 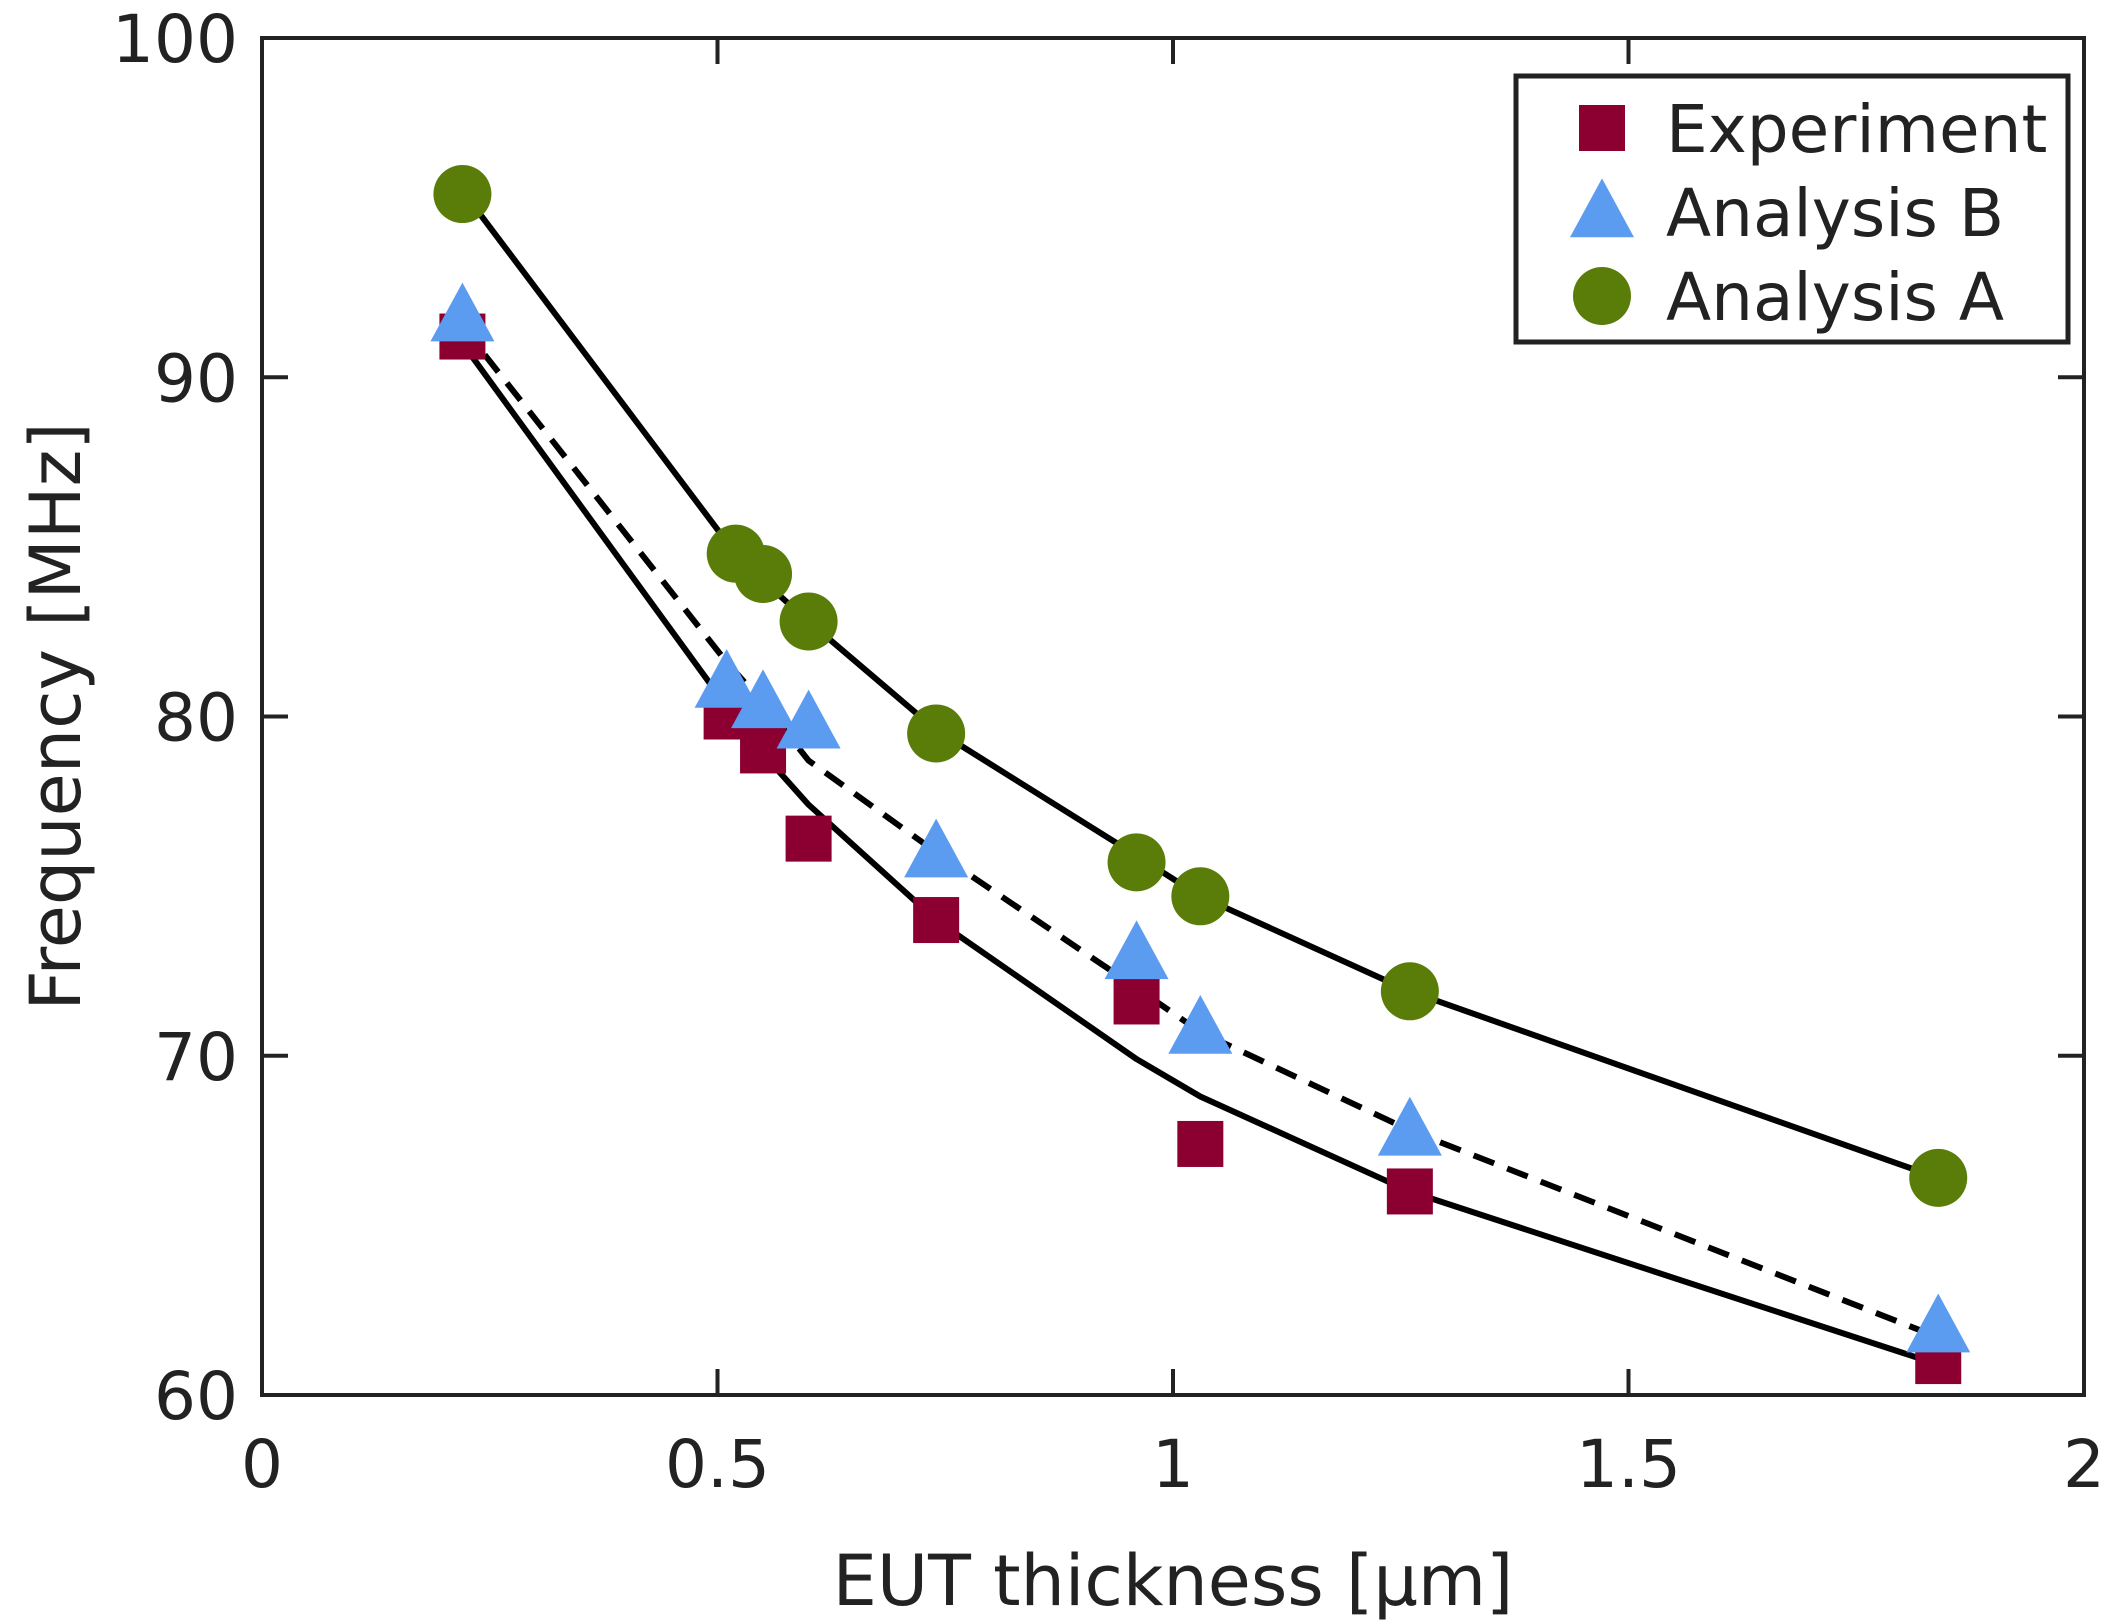 What do you see at coordinates (196, 1057) in the screenshot?
I see `y-tick-label: 70` at bounding box center [196, 1057].